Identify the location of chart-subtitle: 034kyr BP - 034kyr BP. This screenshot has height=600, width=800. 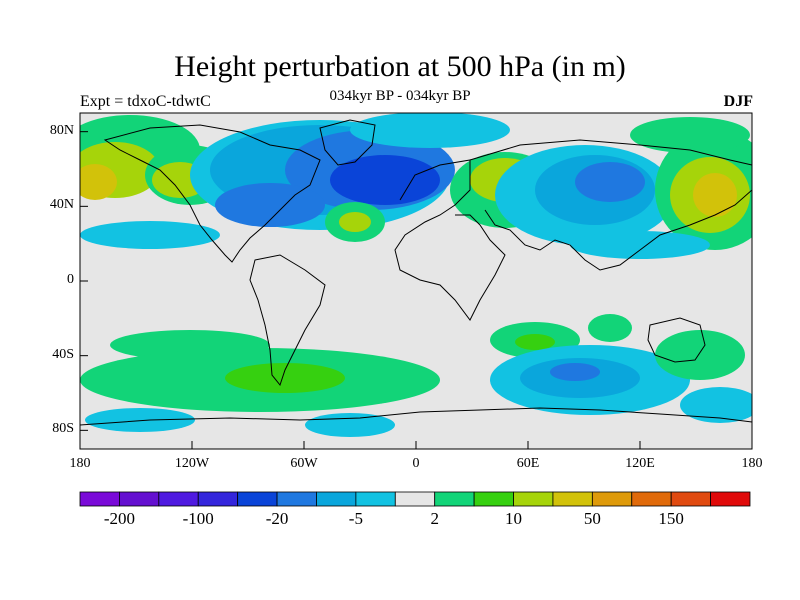
(400, 96).